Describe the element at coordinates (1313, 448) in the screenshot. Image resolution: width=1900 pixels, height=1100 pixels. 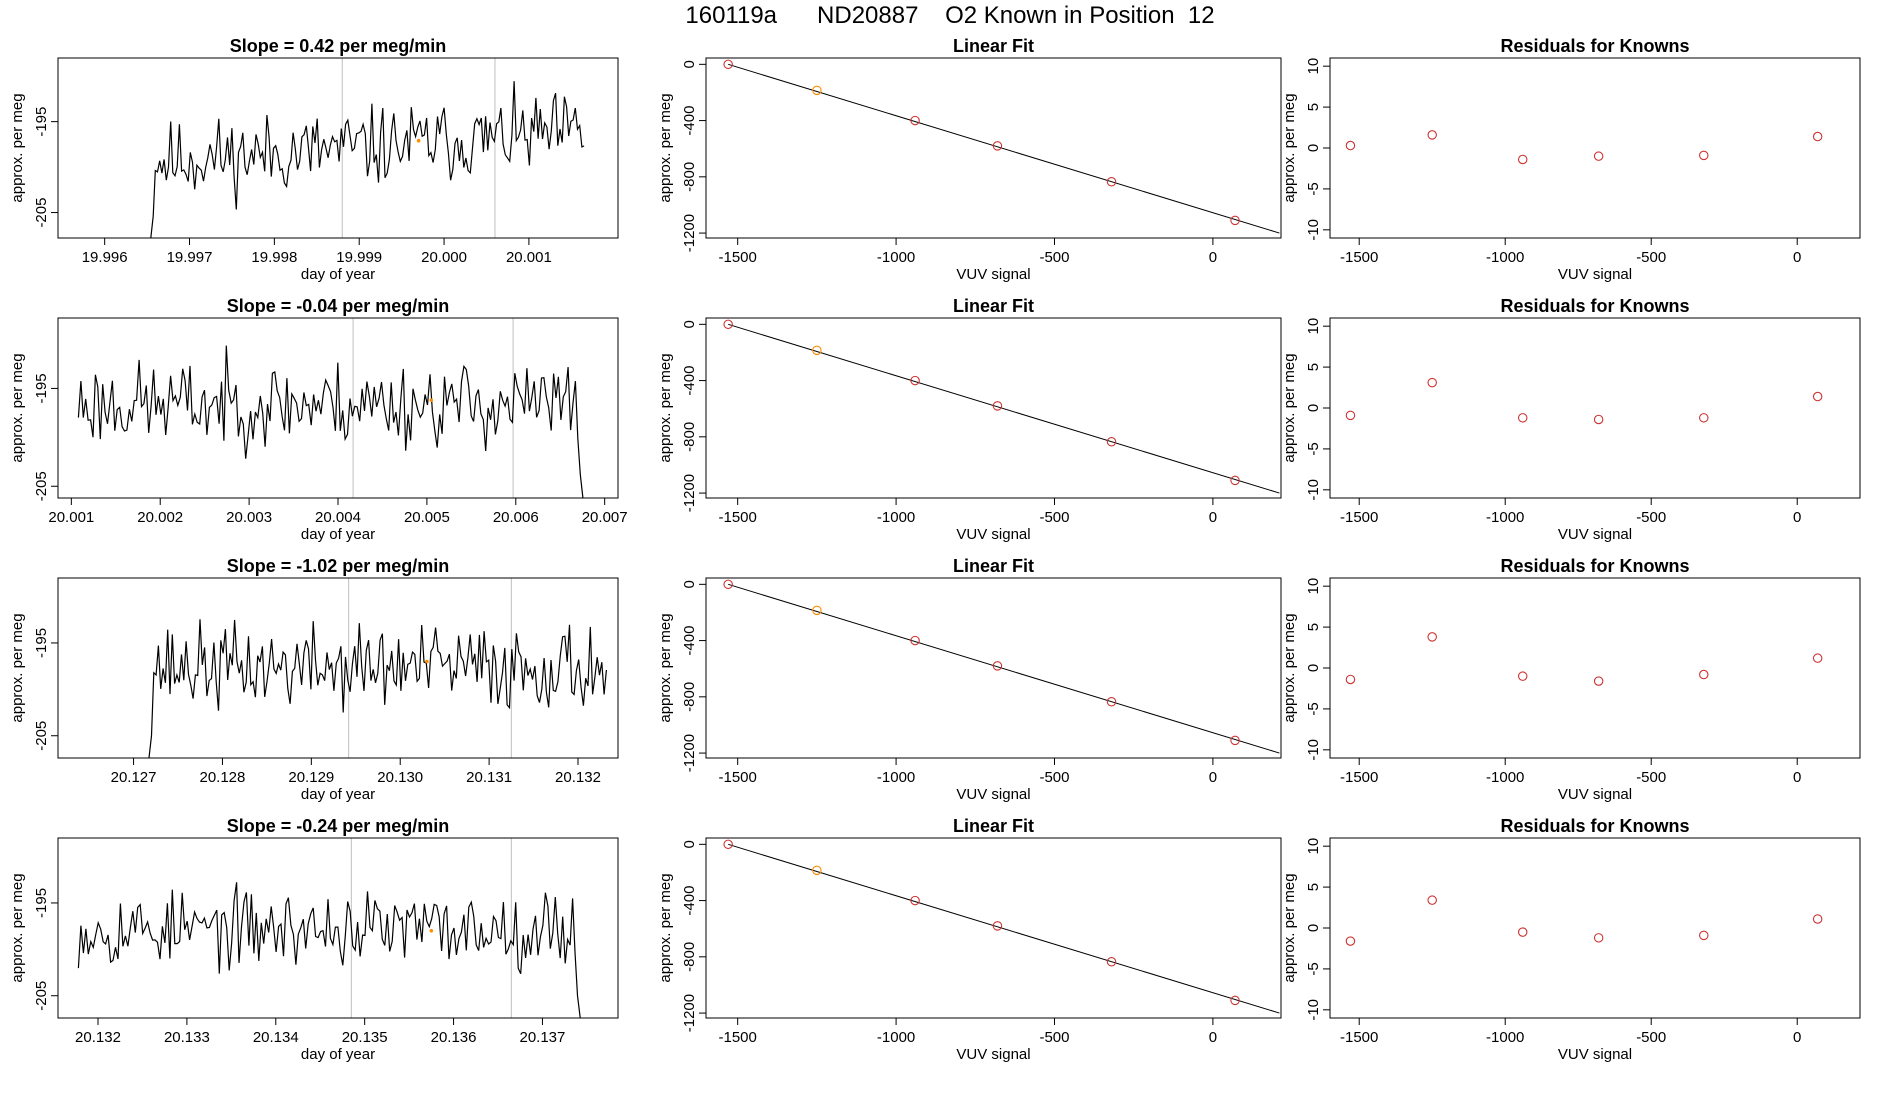
I see `y-tick-label: -5` at that location.